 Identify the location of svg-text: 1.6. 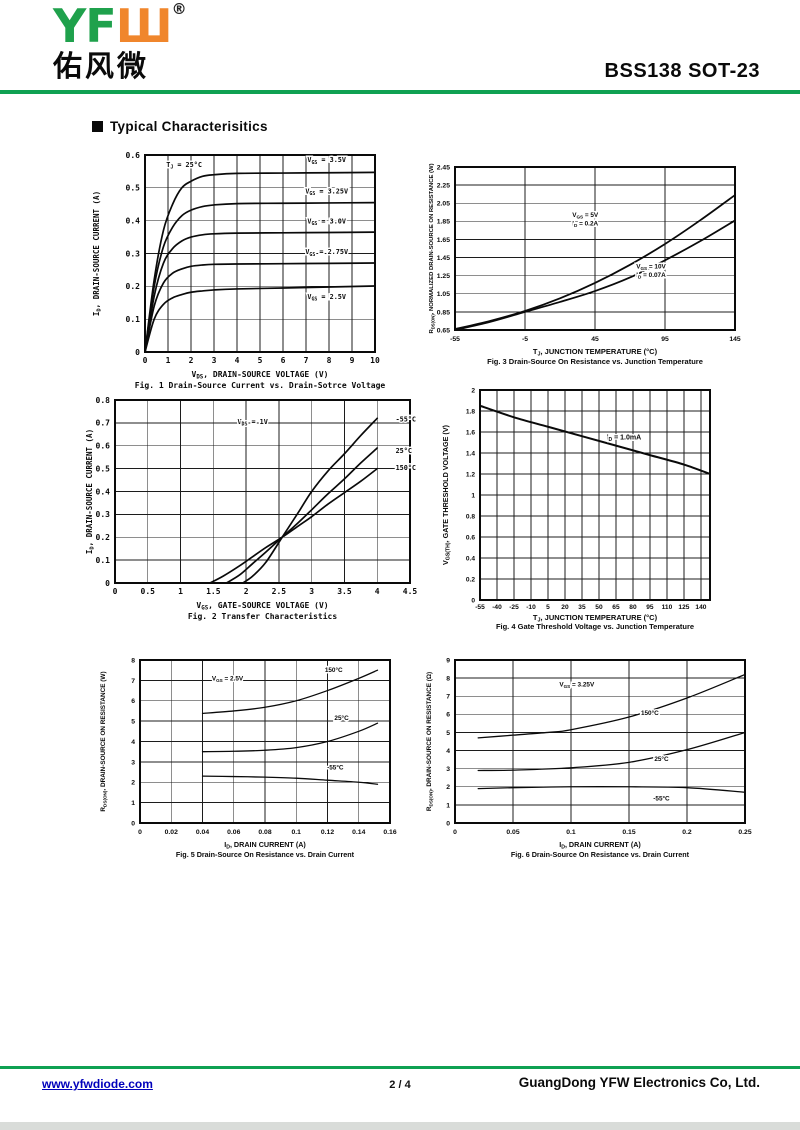
(470, 432).